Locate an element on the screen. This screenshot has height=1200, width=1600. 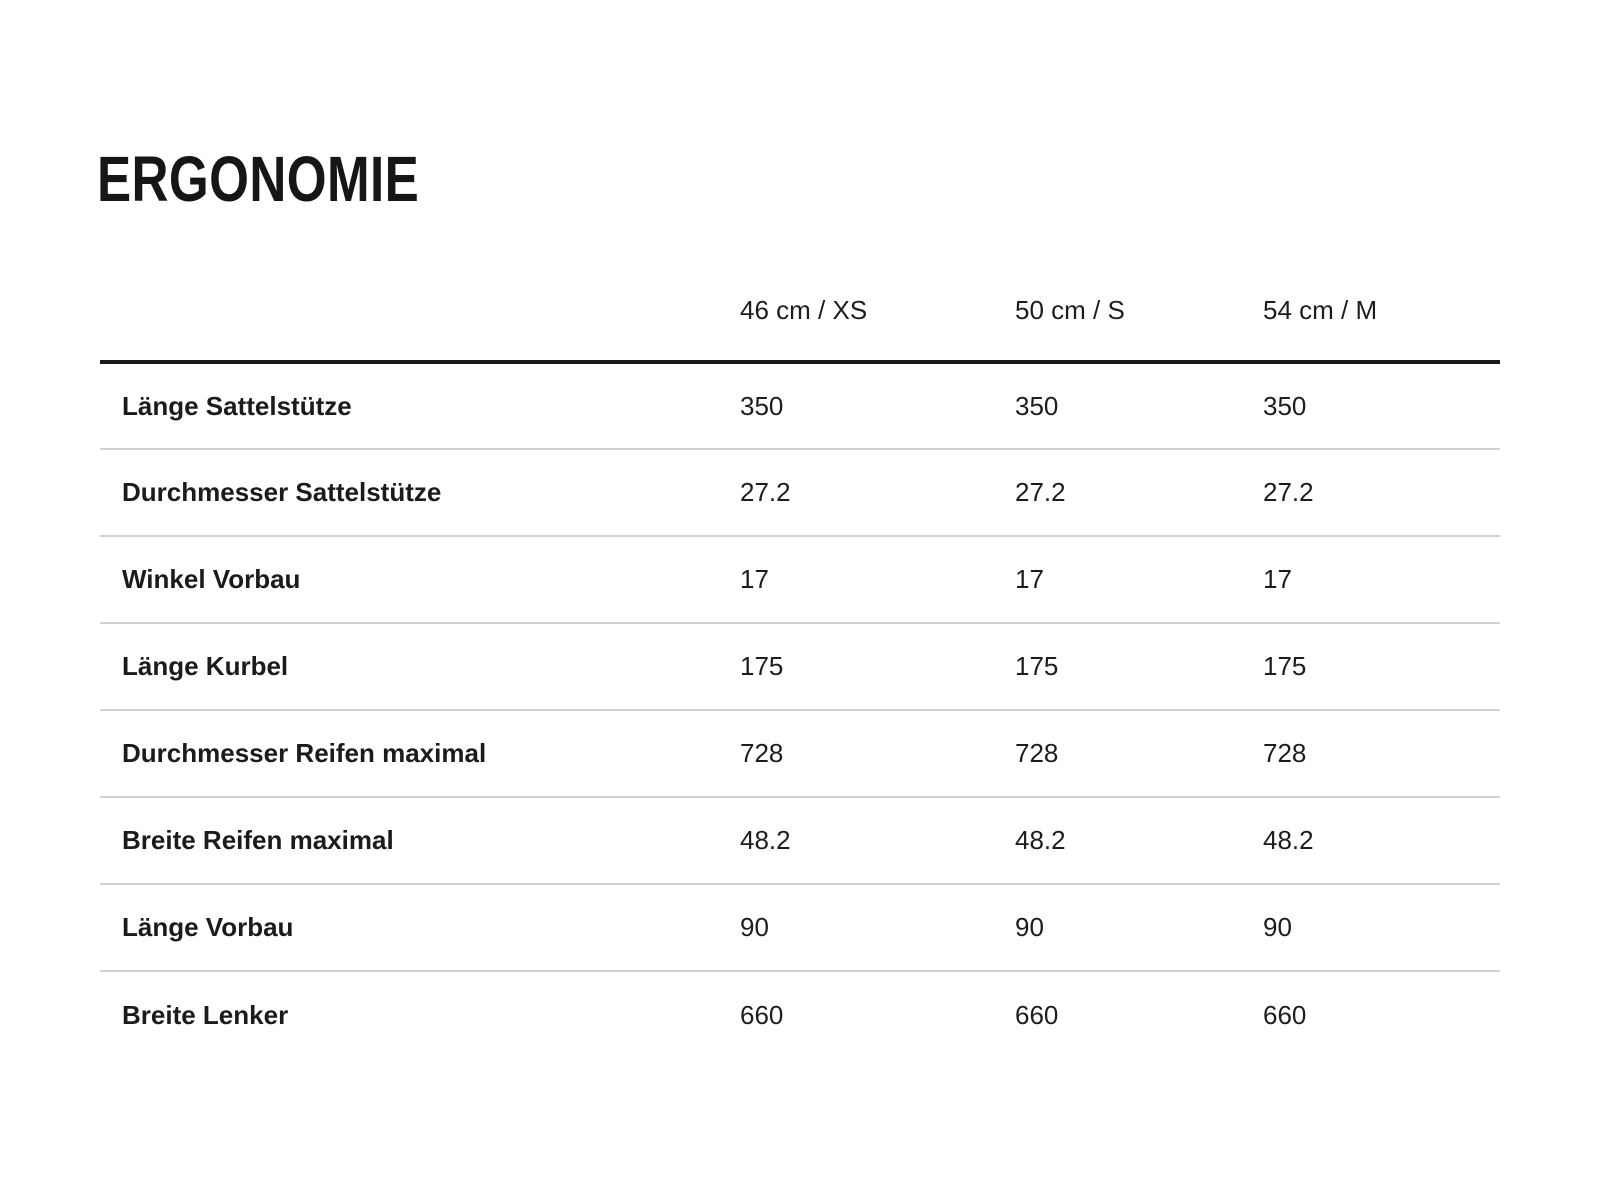
header-empty-cell is located at coordinates (420, 309).